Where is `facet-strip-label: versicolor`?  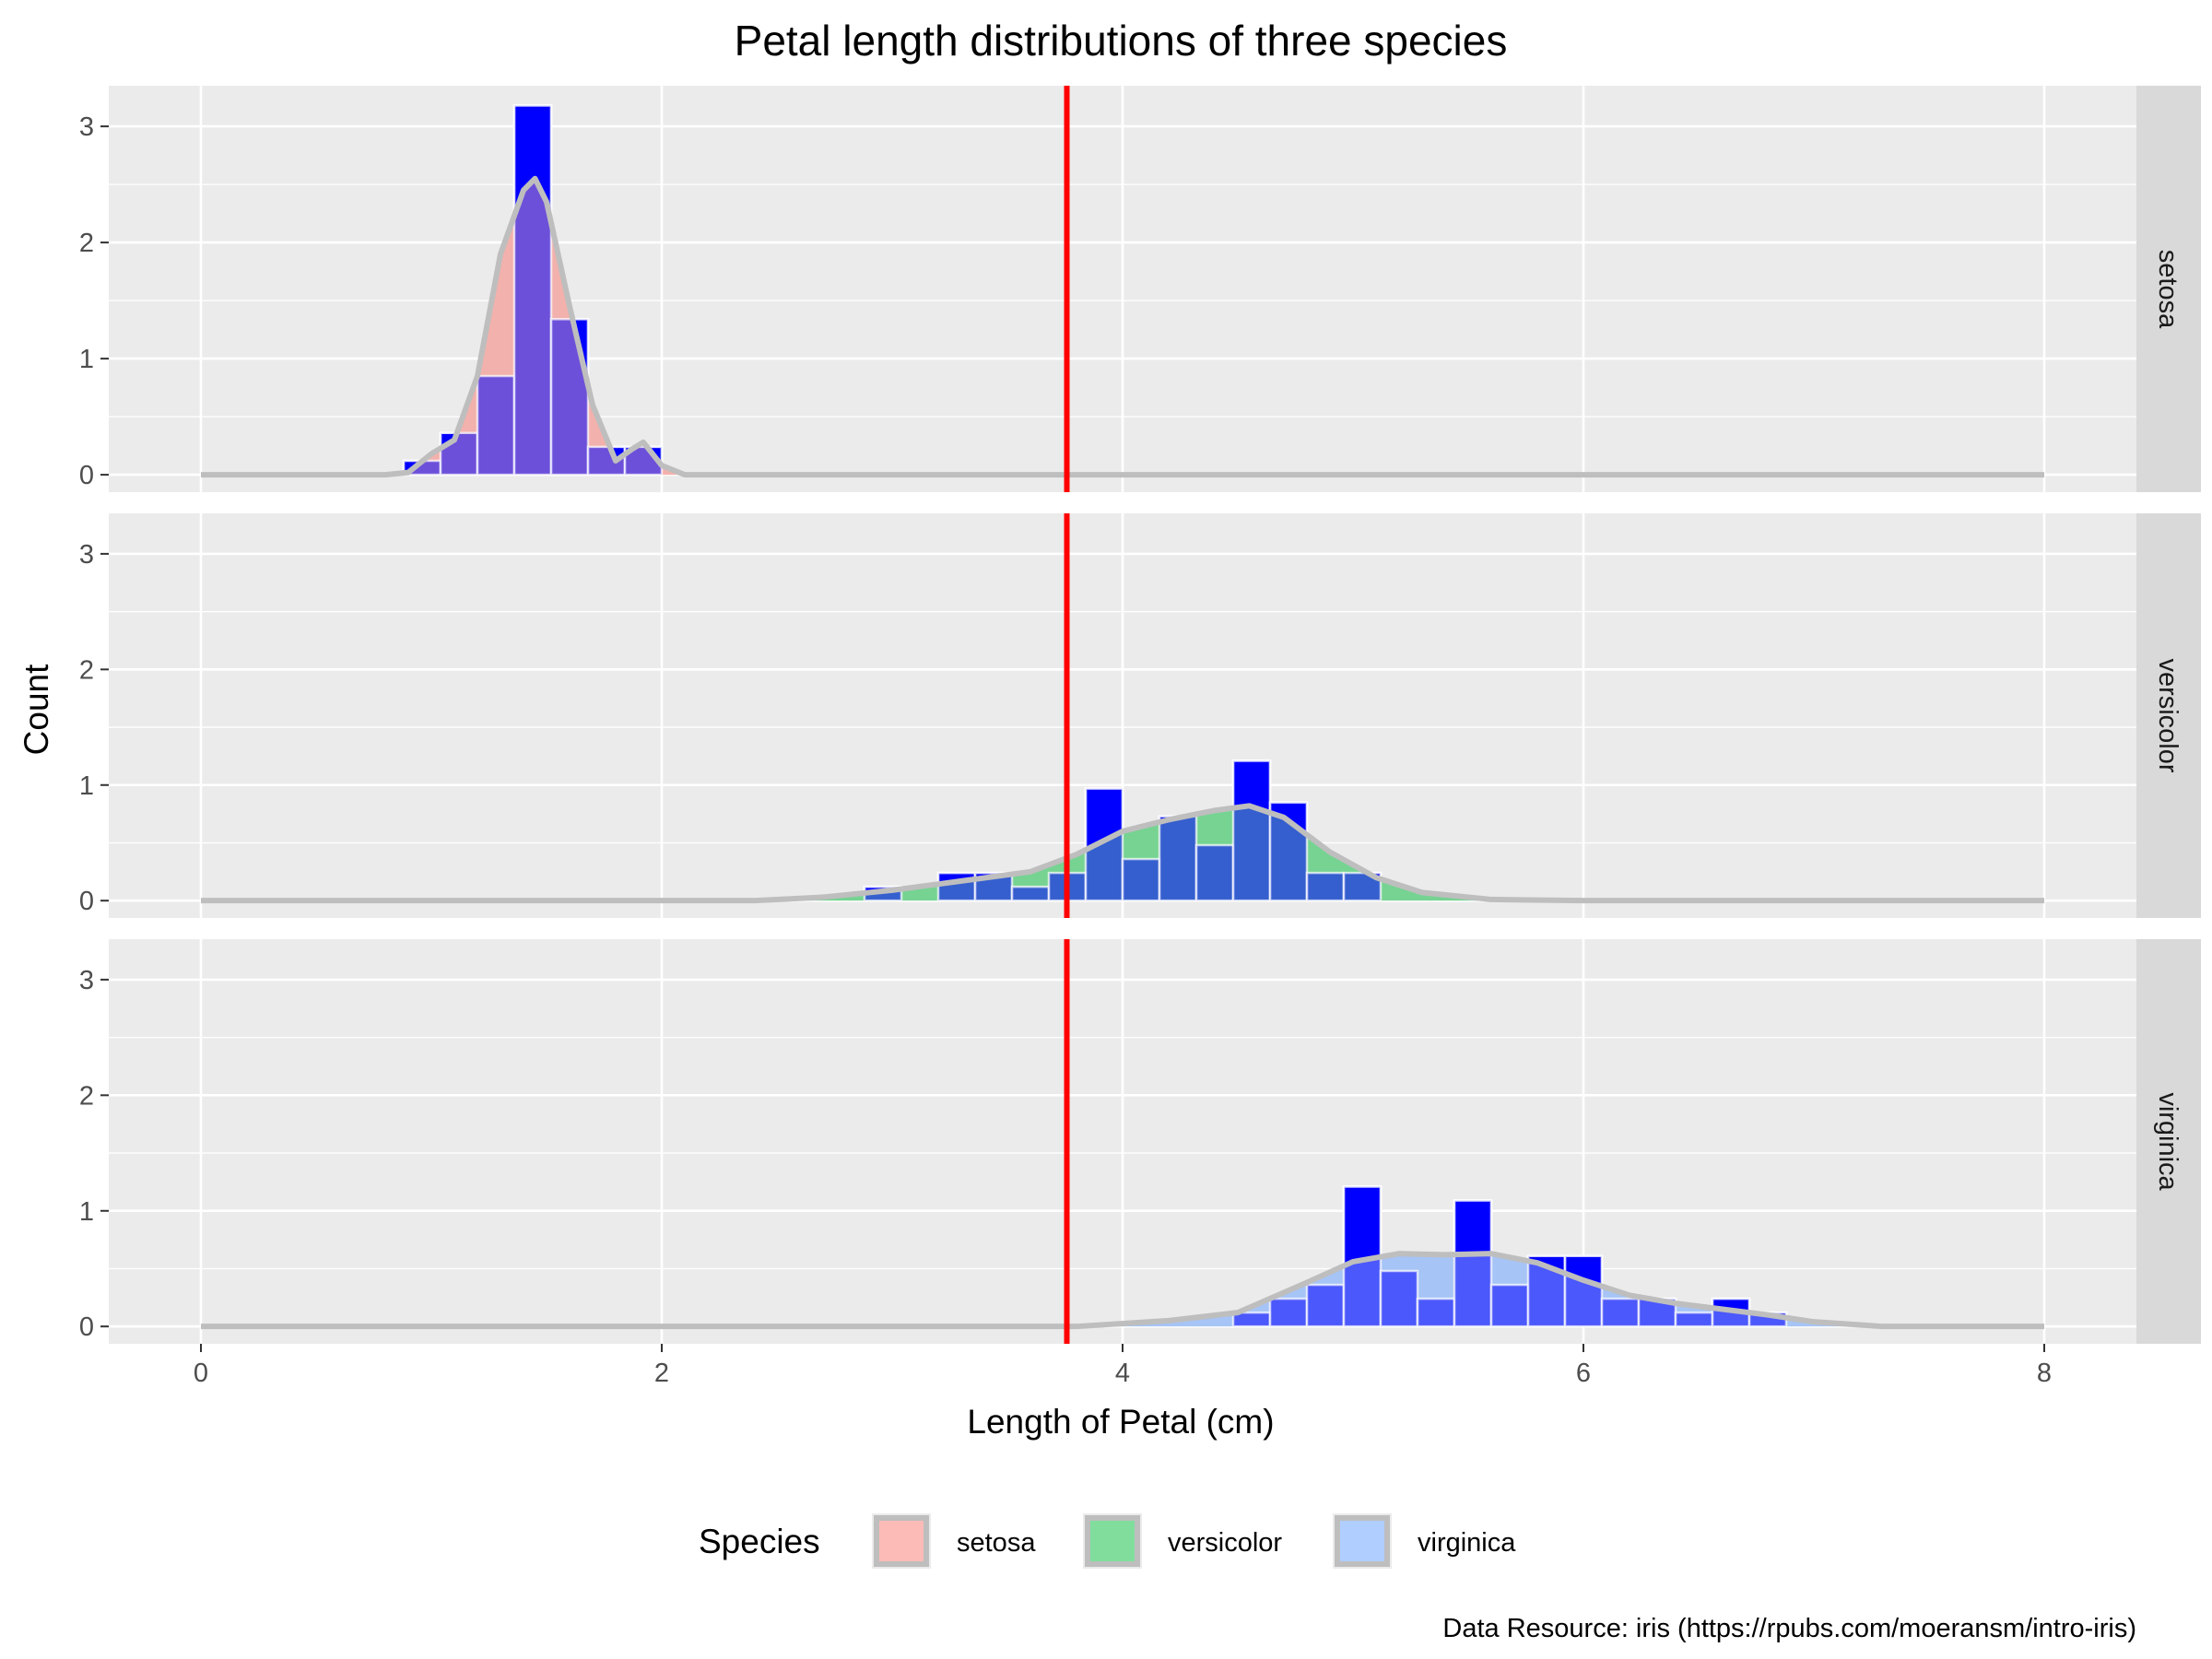
facet-strip-label: versicolor is located at coordinates (2168, 715).